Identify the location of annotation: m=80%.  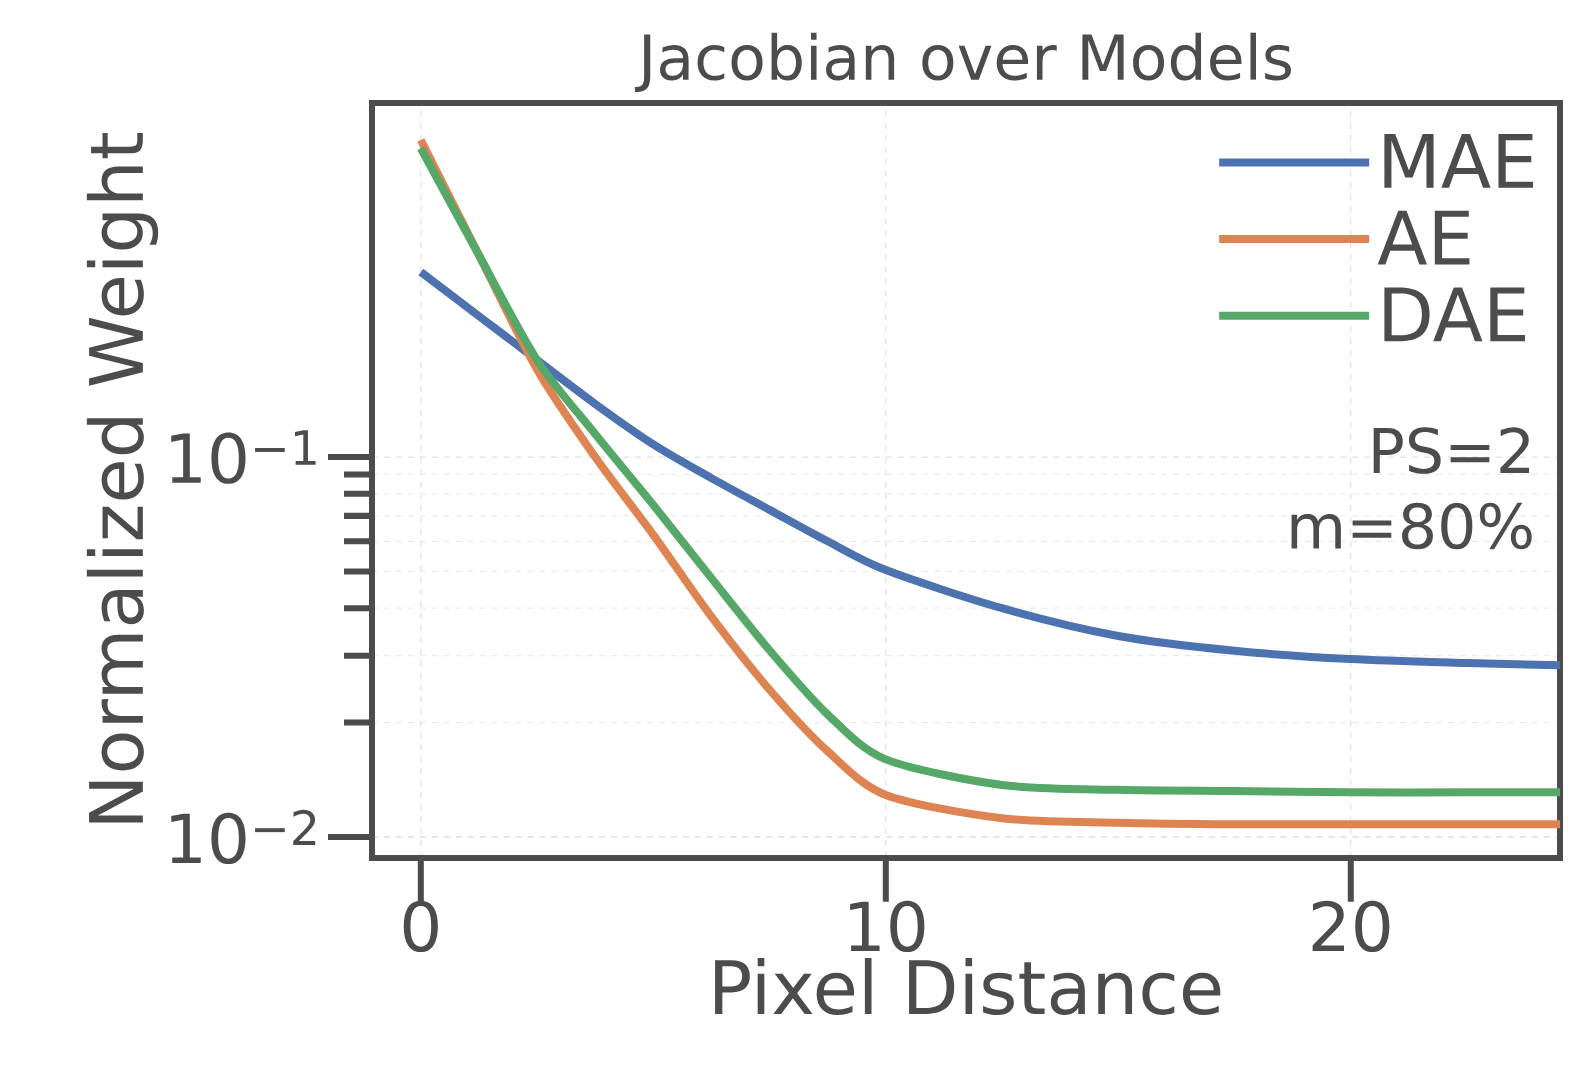
(1411, 526).